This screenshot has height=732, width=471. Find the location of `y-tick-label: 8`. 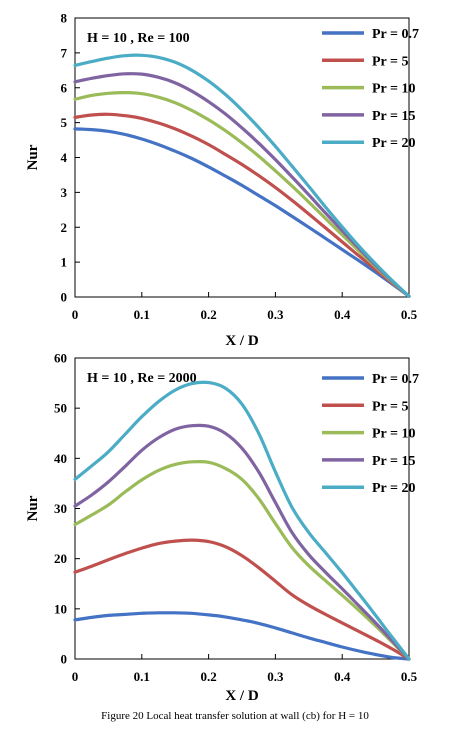

y-tick-label: 8 is located at coordinates (64, 18).